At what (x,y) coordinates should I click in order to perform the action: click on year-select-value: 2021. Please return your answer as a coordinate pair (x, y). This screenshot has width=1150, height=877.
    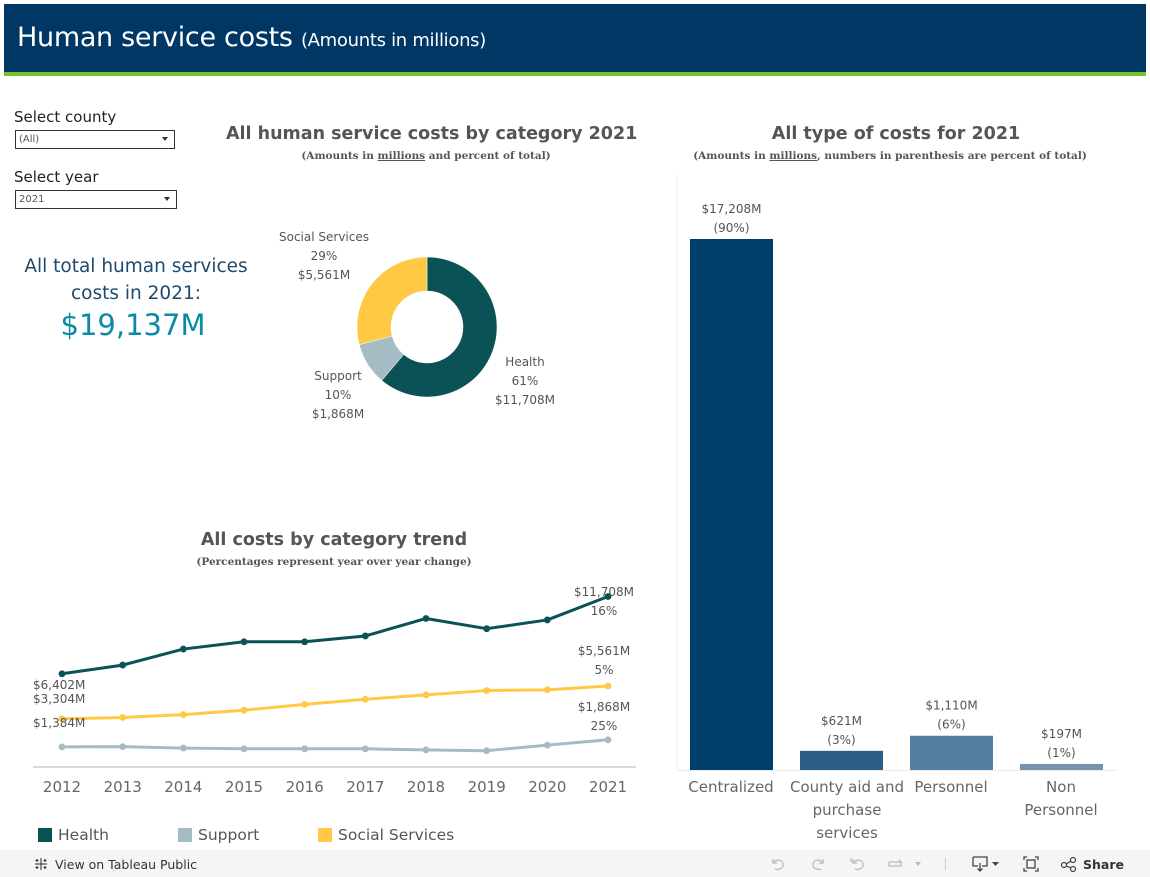
    Looking at the image, I should click on (32, 199).